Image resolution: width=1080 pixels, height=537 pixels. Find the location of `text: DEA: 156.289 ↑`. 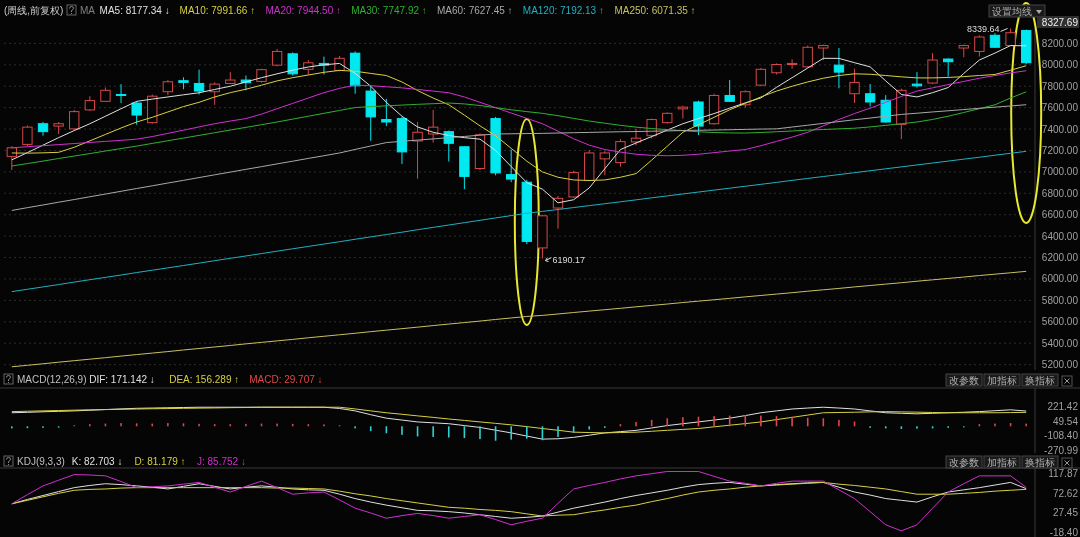

text: DEA: 156.289 ↑ is located at coordinates (204, 379).